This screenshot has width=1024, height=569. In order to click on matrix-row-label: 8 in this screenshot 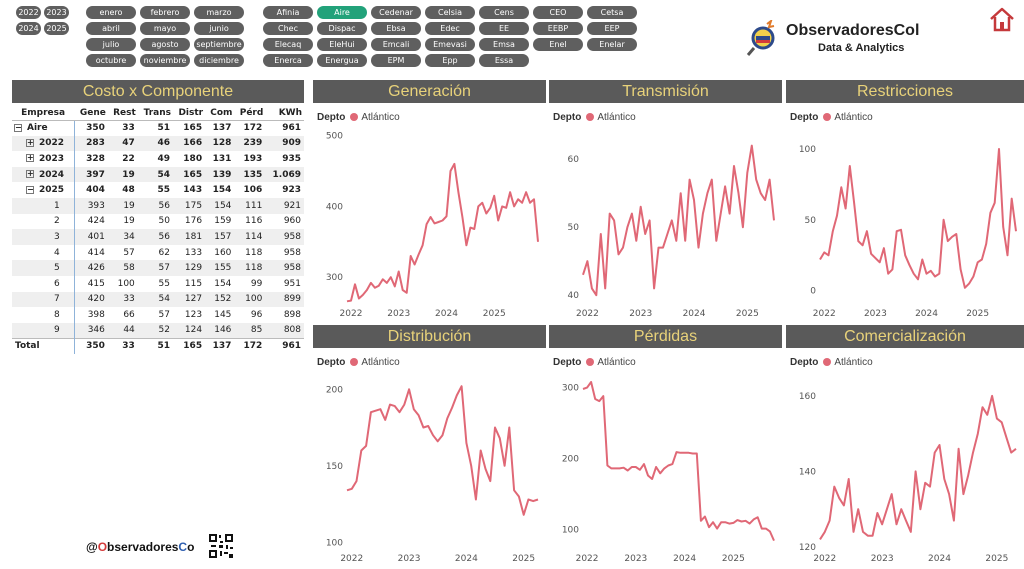, I will do `click(43, 315)`.